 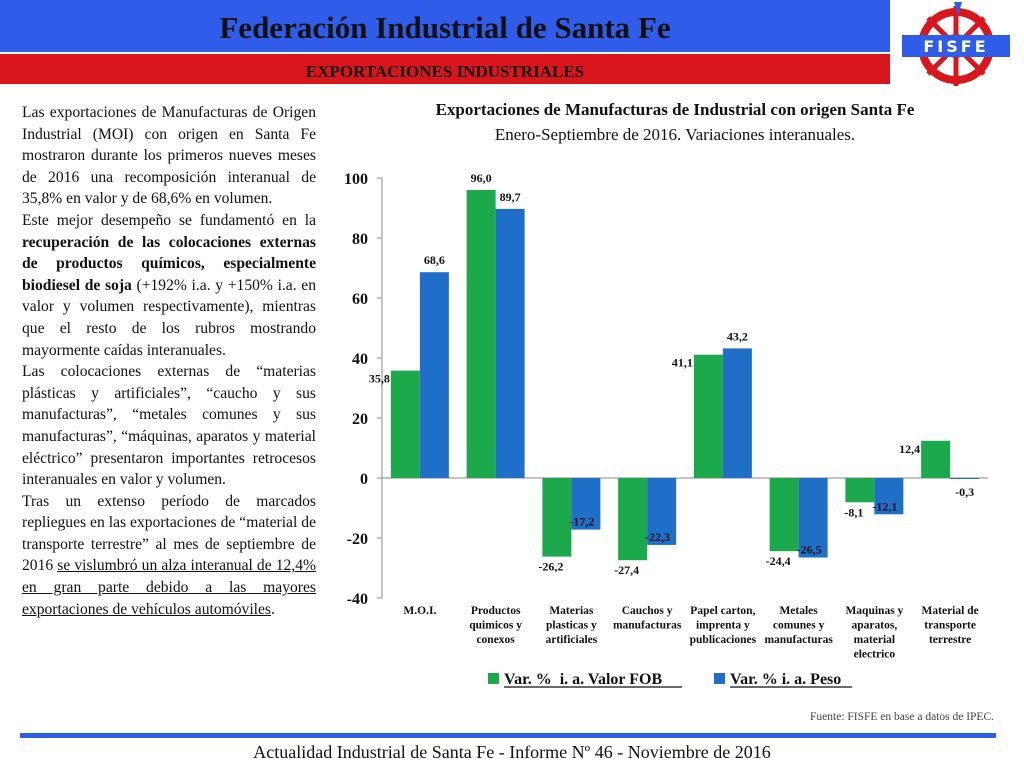 What do you see at coordinates (357, 599) in the screenshot?
I see `y-tick-label: -40` at bounding box center [357, 599].